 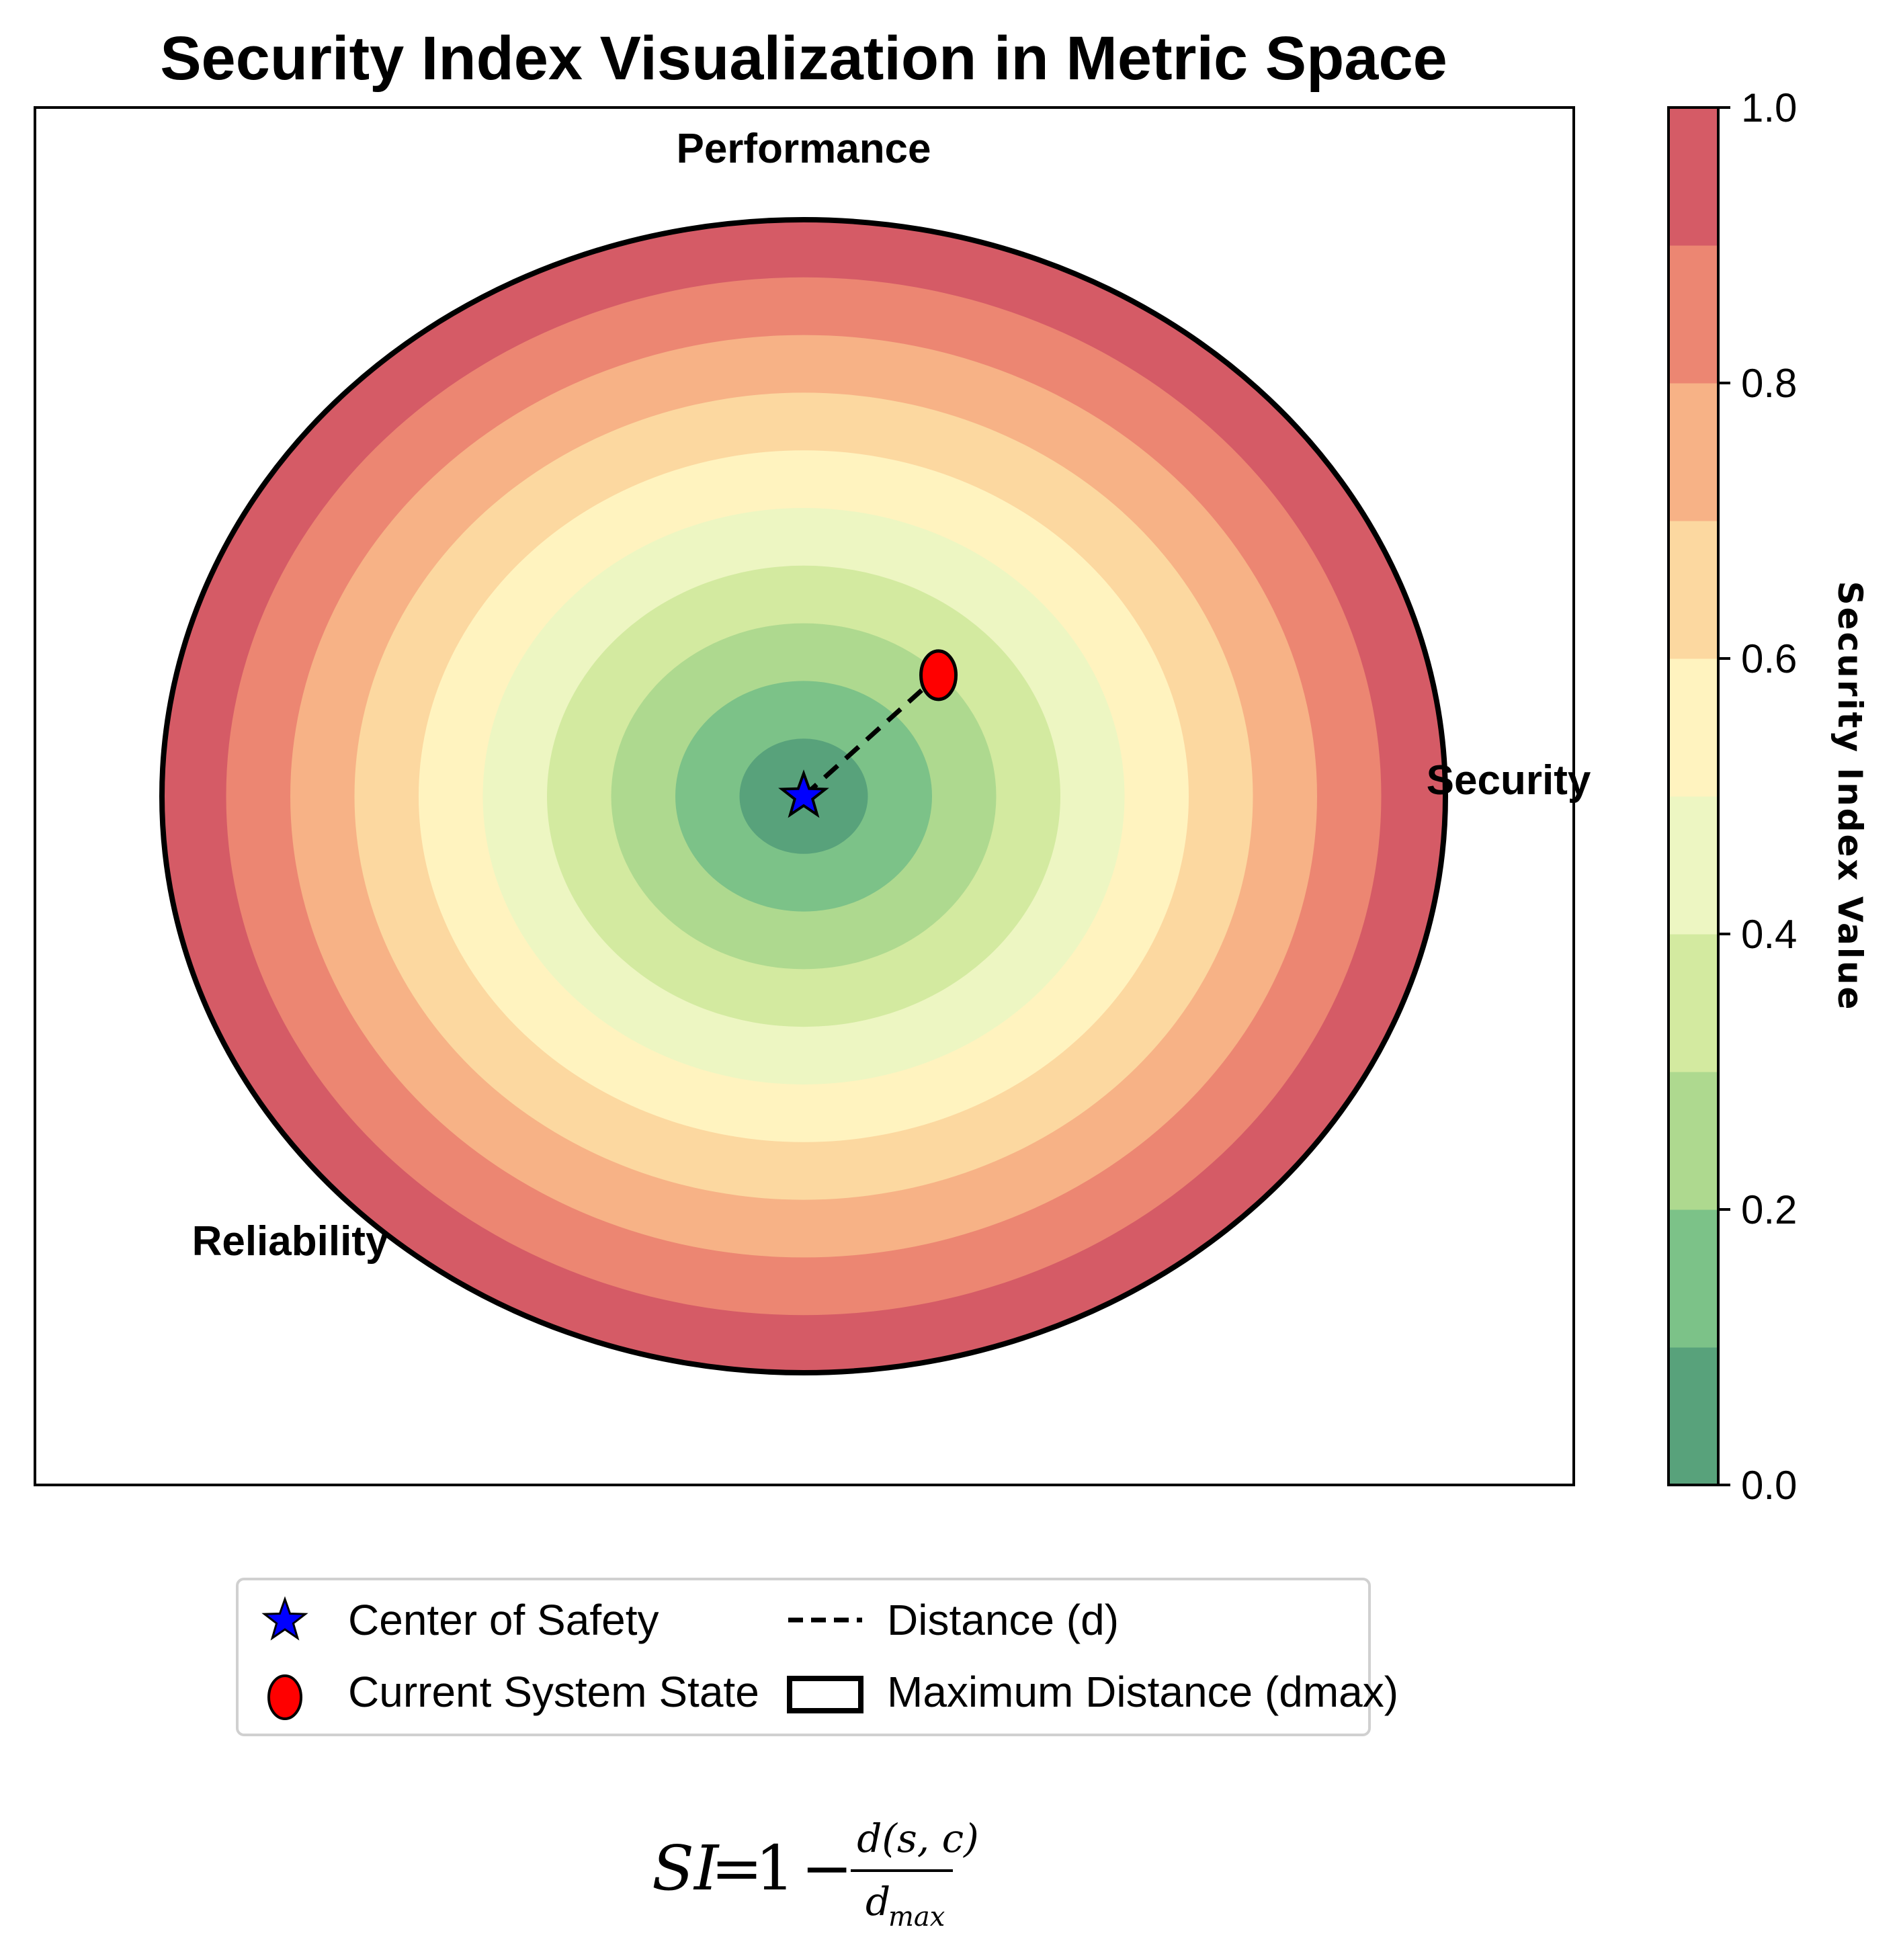 I want to click on legend-label-state: Current System State, so click(x=553, y=1692).